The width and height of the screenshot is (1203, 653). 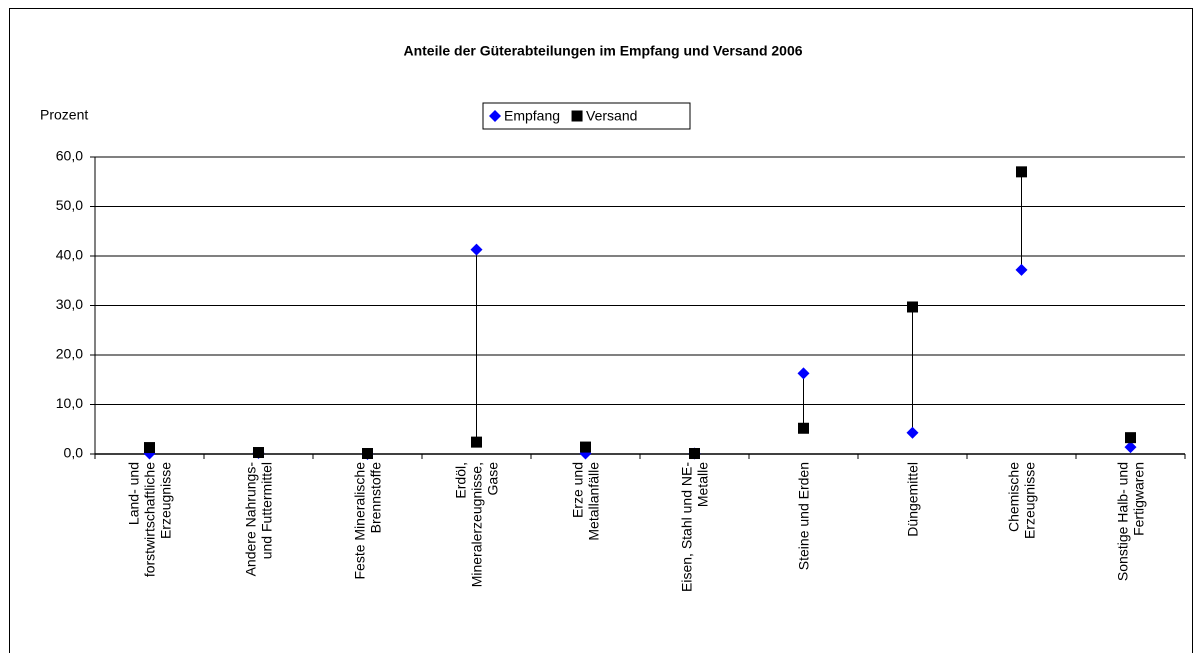 I want to click on y-tick-label: 50,0, so click(x=69, y=205).